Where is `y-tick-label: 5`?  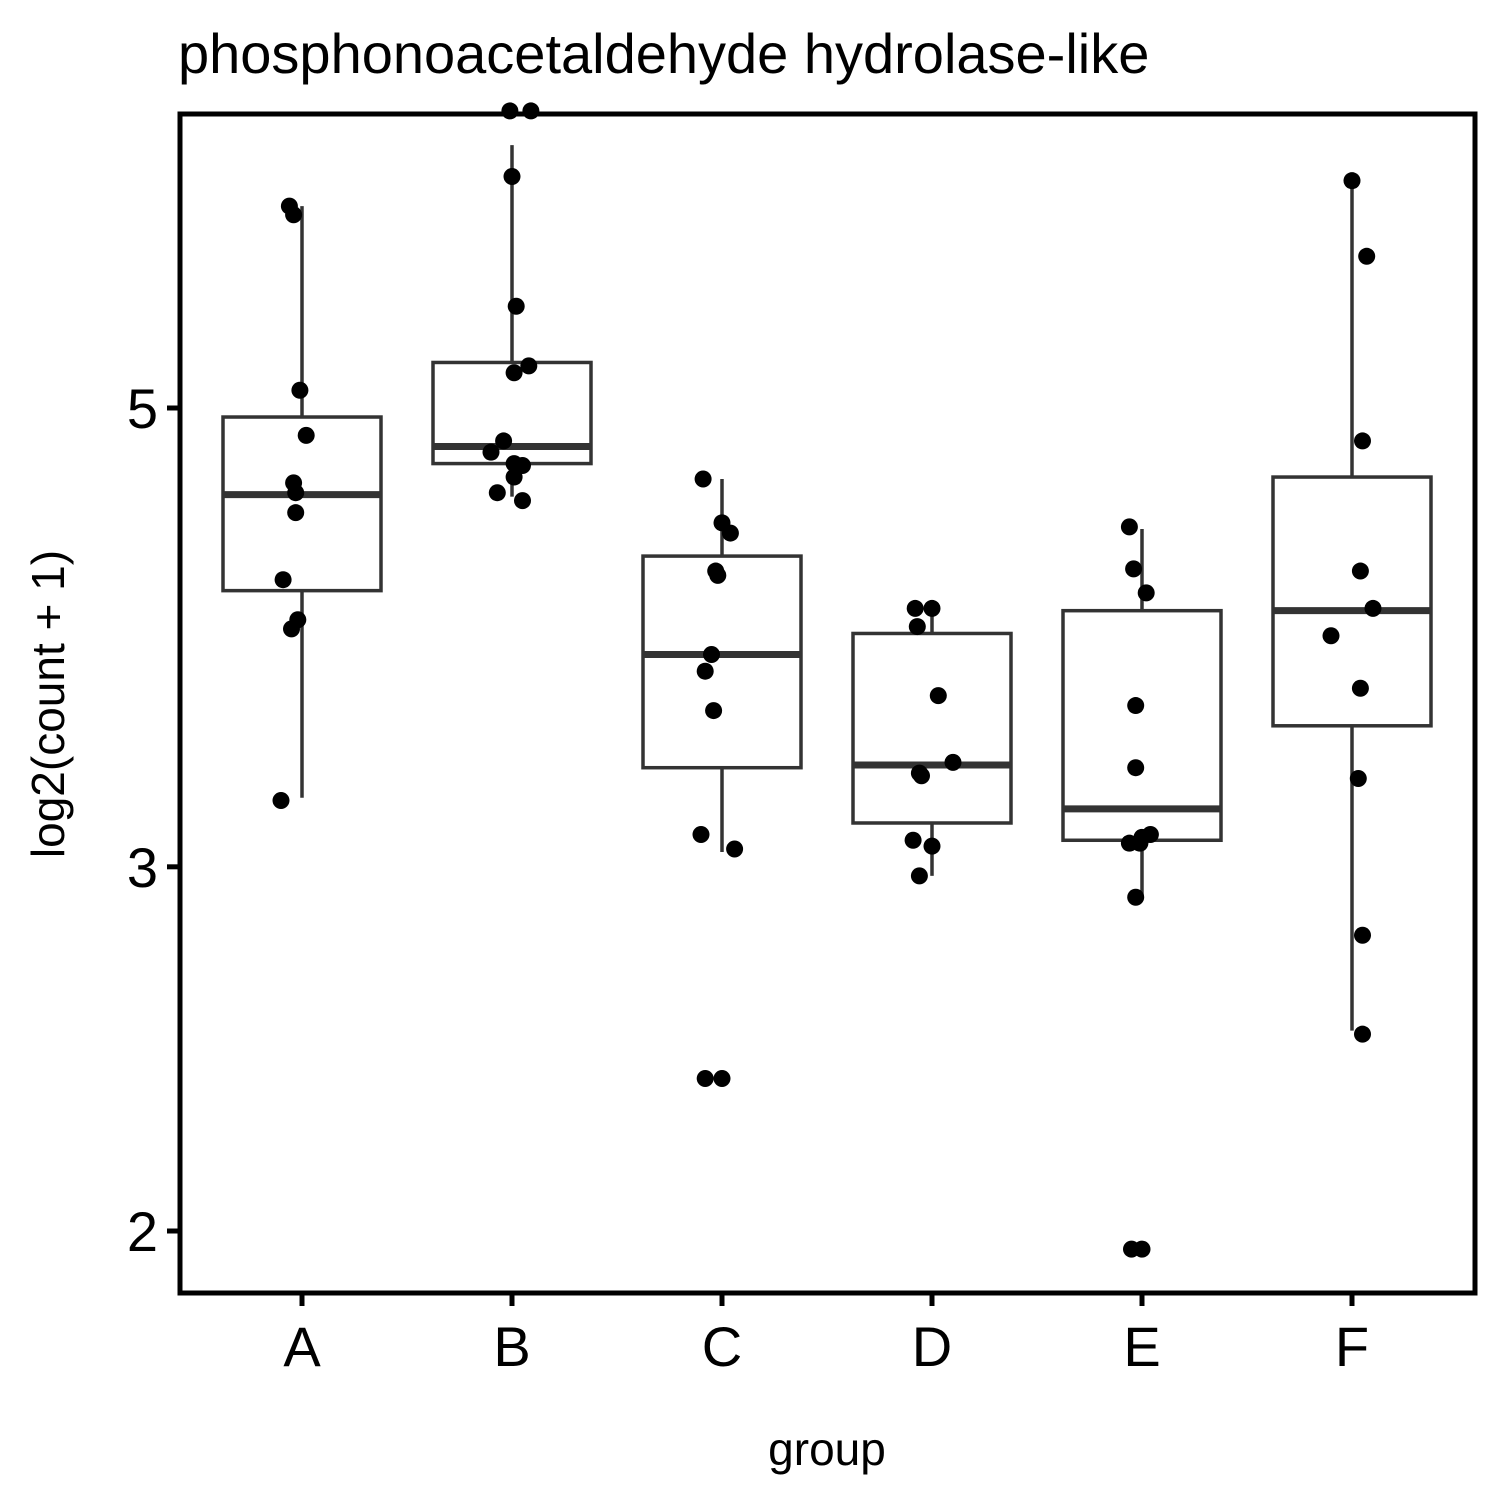 y-tick-label: 5 is located at coordinates (142, 408).